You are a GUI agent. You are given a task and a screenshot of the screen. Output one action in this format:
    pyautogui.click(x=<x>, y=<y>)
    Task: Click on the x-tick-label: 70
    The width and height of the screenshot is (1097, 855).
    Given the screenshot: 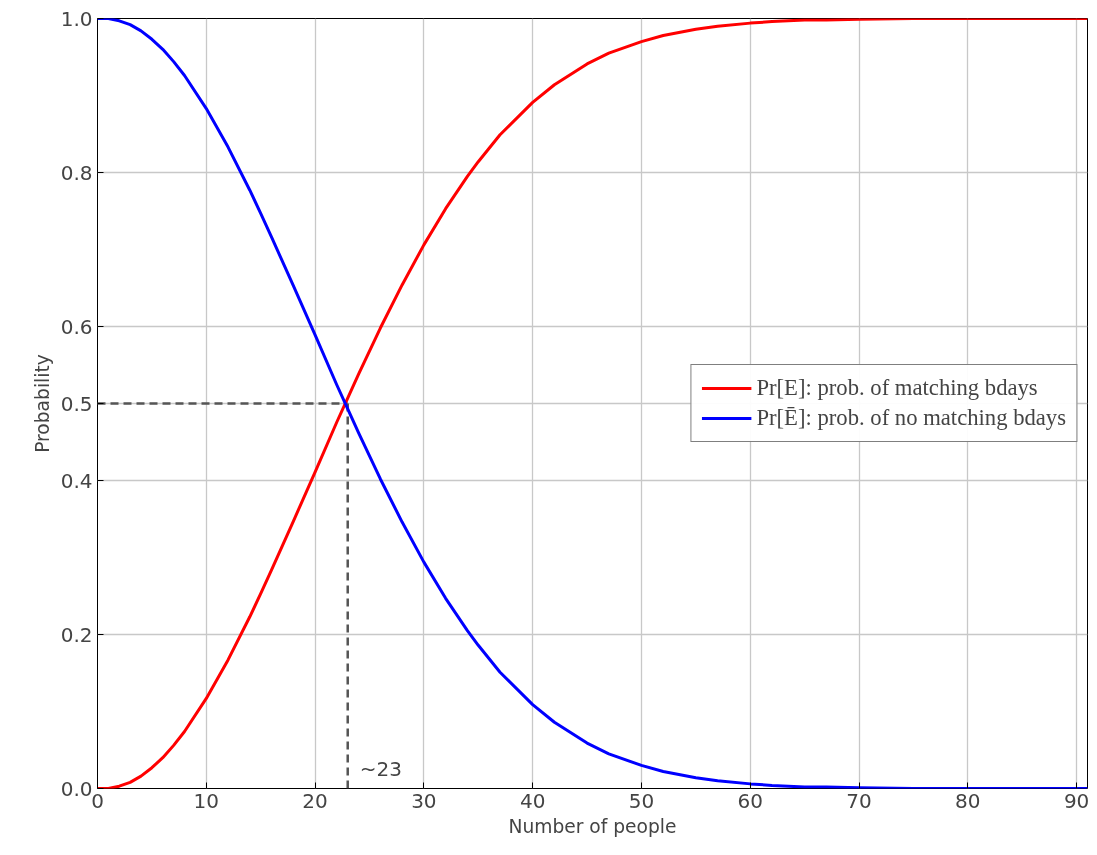 What is the action you would take?
    pyautogui.click(x=859, y=800)
    